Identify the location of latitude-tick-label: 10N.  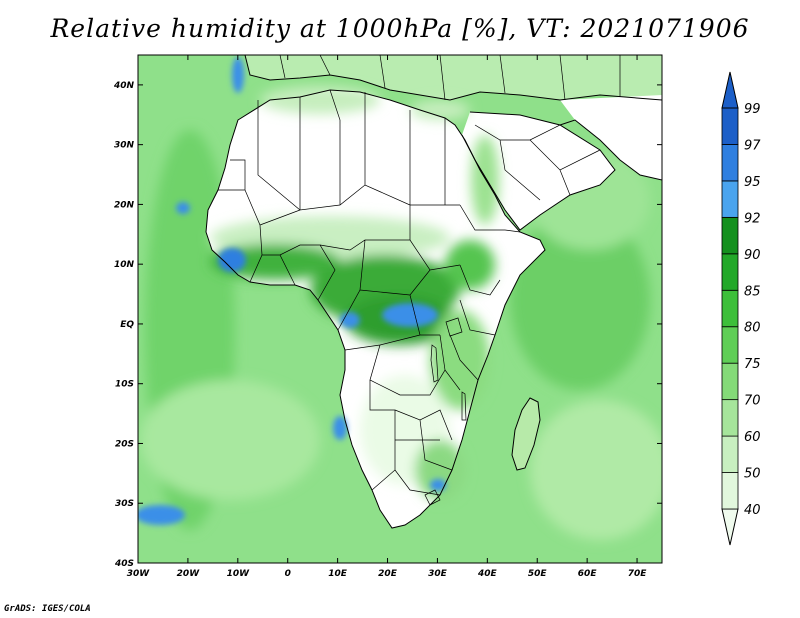
(124, 265).